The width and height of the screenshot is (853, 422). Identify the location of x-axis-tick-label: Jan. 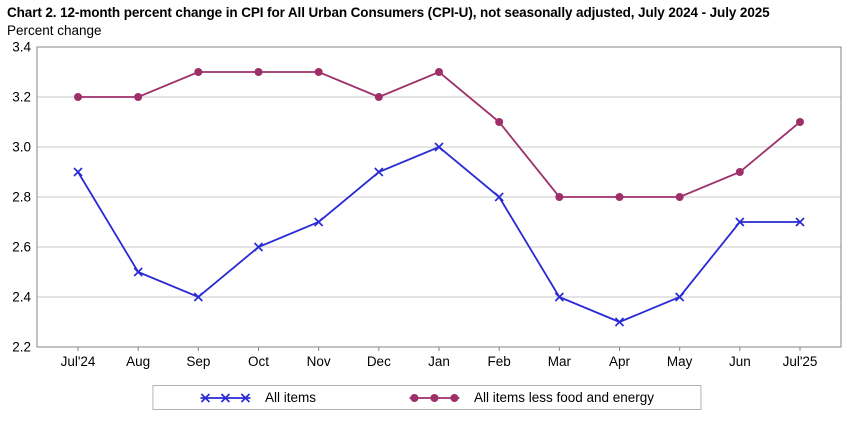
(439, 361).